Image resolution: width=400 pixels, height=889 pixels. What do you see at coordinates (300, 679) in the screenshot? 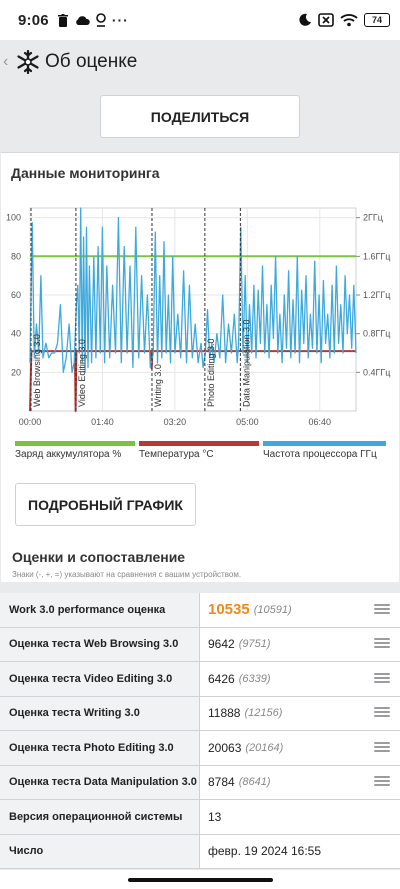
I see `score-value-cell: 6426 (6339)` at bounding box center [300, 679].